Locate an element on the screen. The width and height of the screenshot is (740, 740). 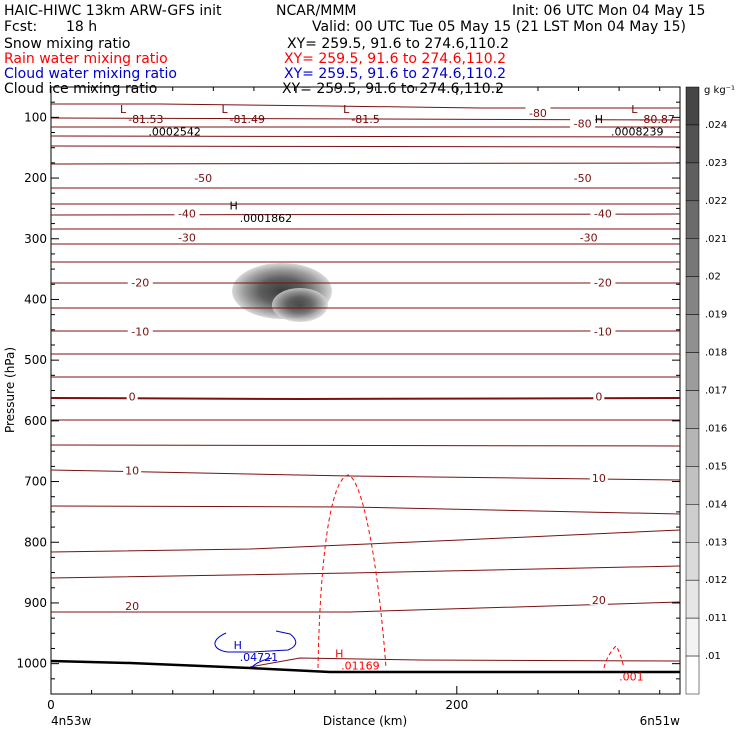
colorbar-tick-label: .013 is located at coordinates (716, 542).